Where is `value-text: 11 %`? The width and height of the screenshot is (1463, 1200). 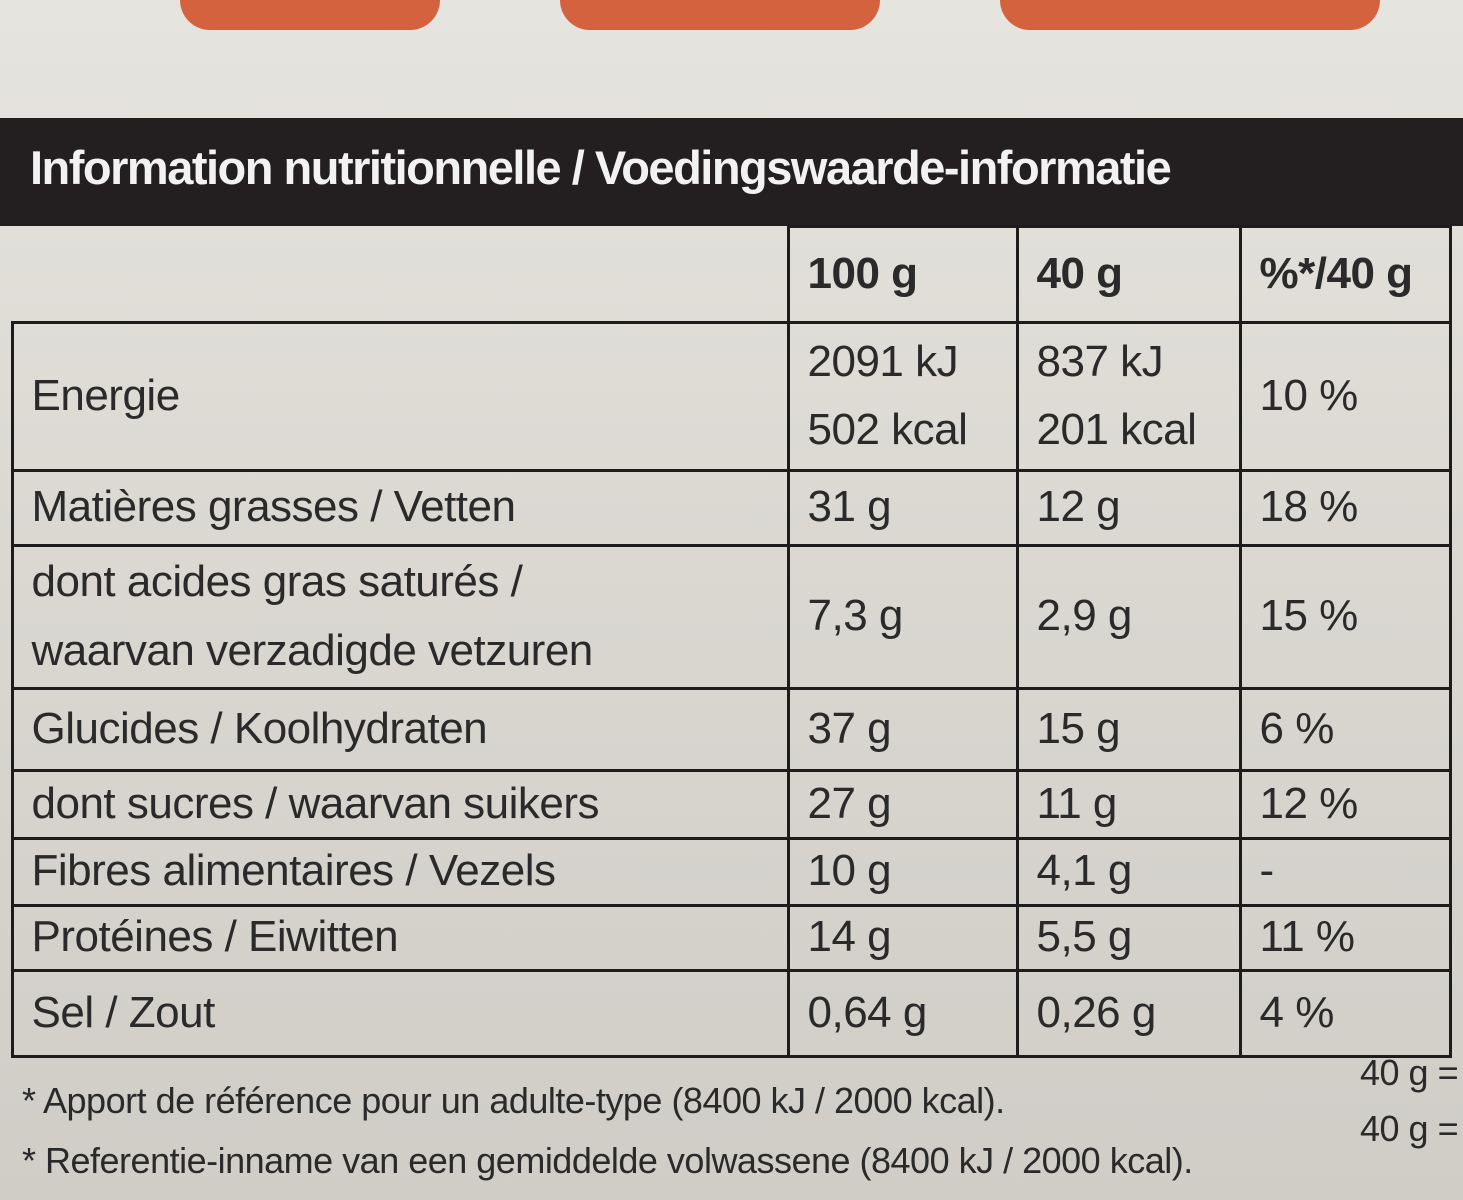
value-text: 11 % is located at coordinates (1307, 937).